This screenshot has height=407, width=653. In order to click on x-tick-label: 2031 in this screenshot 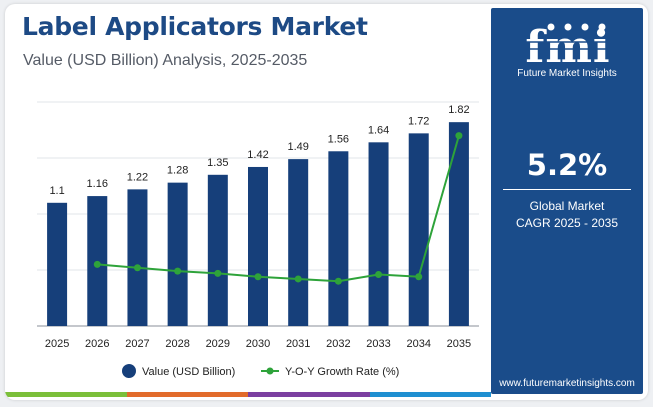, I will do `click(298, 344)`.